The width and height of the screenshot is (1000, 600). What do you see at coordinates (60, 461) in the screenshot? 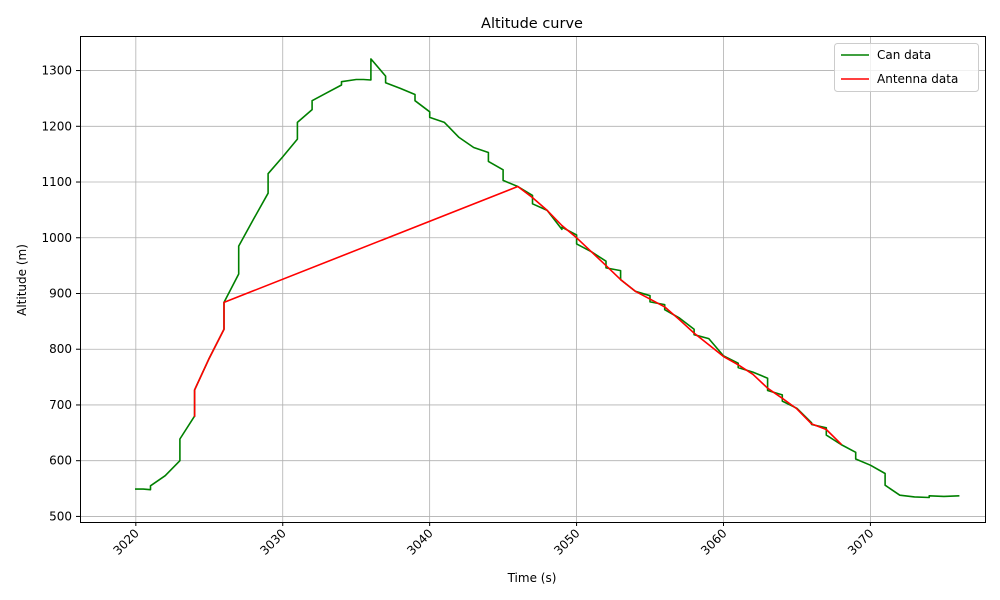
I see `y-tick-label: 600` at bounding box center [60, 461].